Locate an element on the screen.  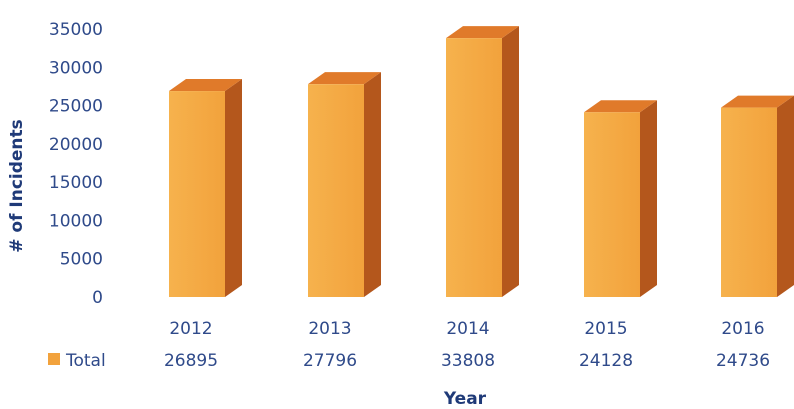
data-value-label: 26895 is located at coordinates (191, 361).